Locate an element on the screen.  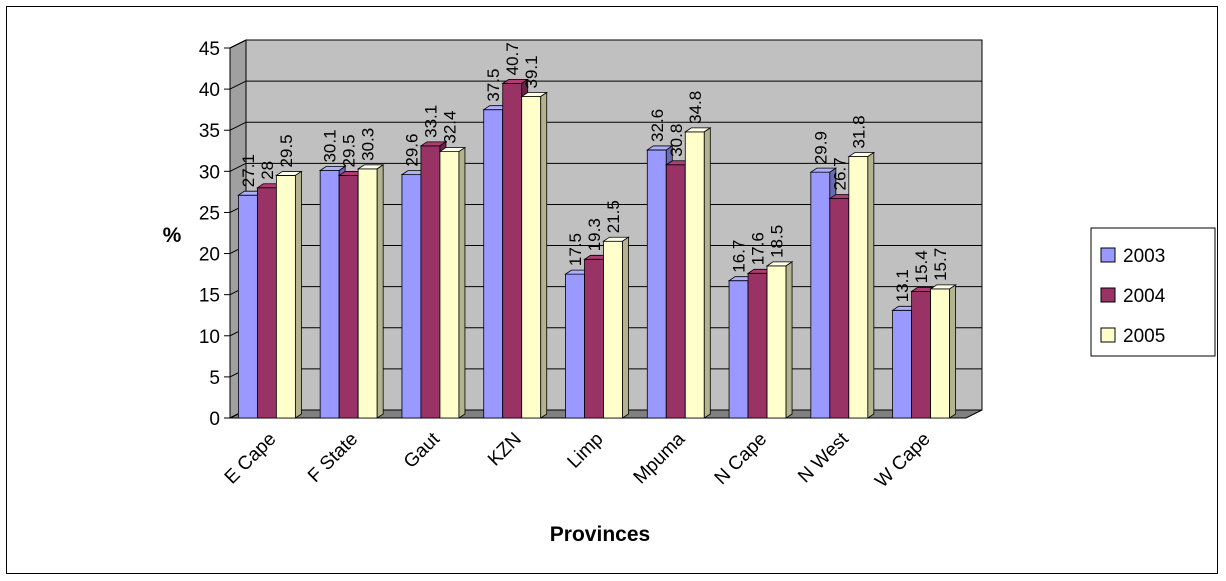
x-tick-label: W Cape is located at coordinates (902, 460).